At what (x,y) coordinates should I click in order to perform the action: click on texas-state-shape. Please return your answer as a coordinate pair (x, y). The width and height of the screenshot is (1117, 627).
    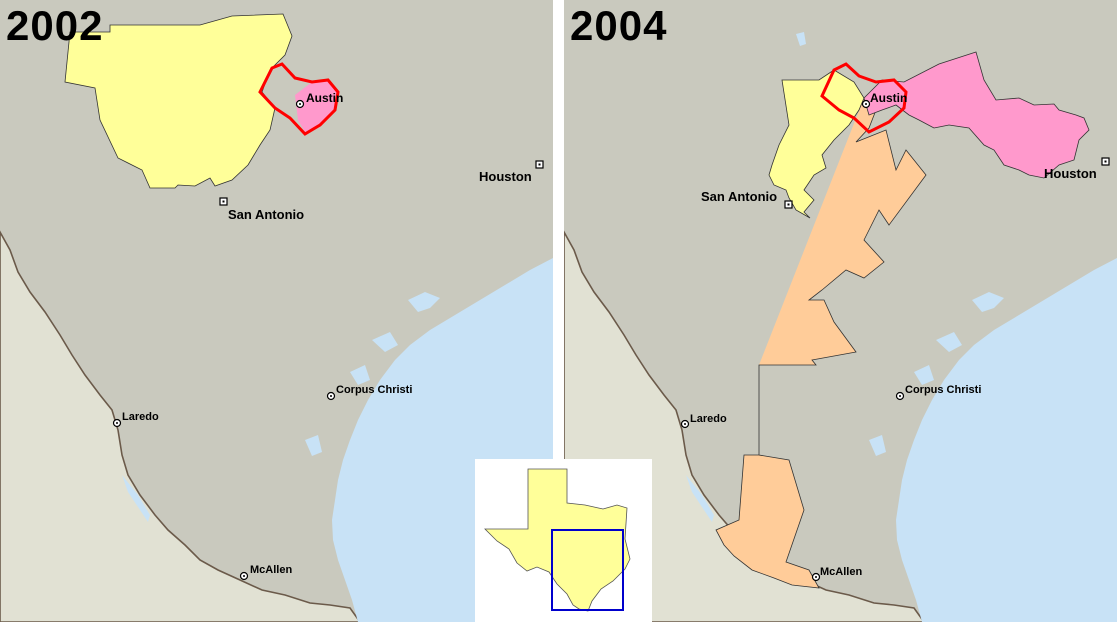
    Looking at the image, I should click on (557, 540).